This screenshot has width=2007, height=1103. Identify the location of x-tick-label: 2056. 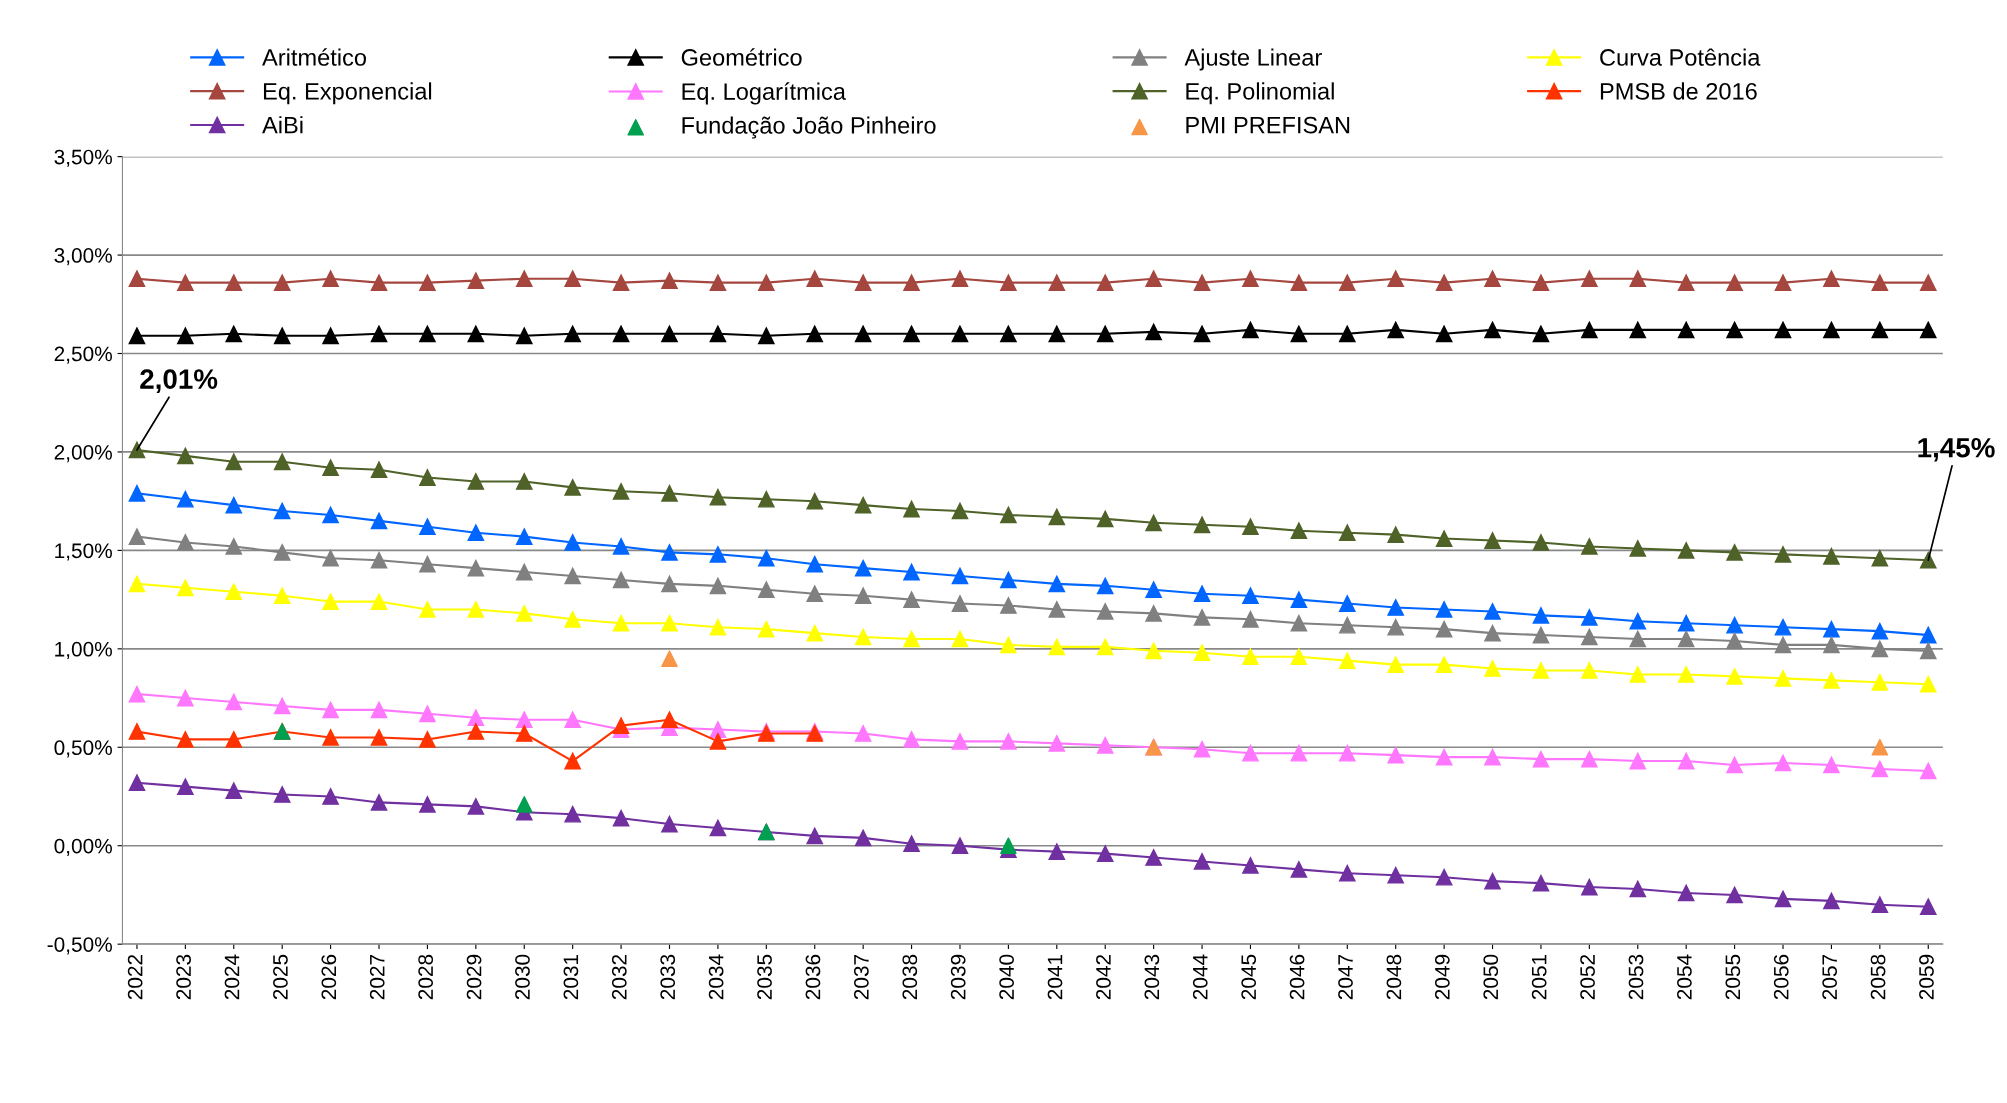
(1781, 977).